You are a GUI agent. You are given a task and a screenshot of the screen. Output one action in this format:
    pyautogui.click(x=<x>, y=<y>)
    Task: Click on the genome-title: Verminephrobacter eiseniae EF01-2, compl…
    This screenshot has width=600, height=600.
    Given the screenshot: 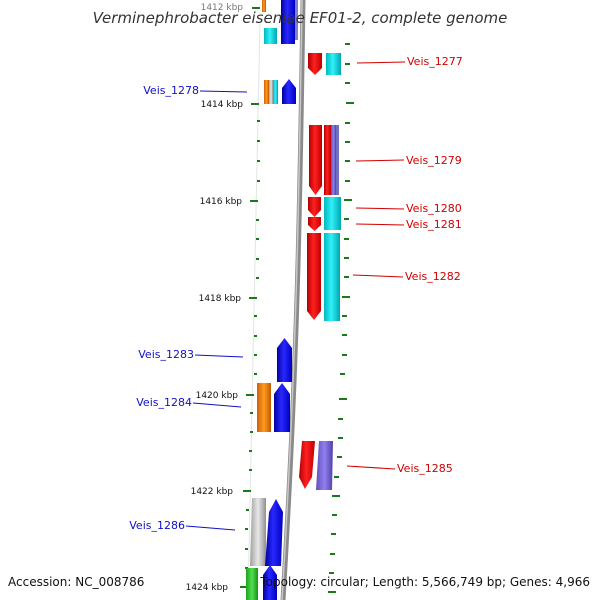 What is the action you would take?
    pyautogui.click(x=300, y=18)
    